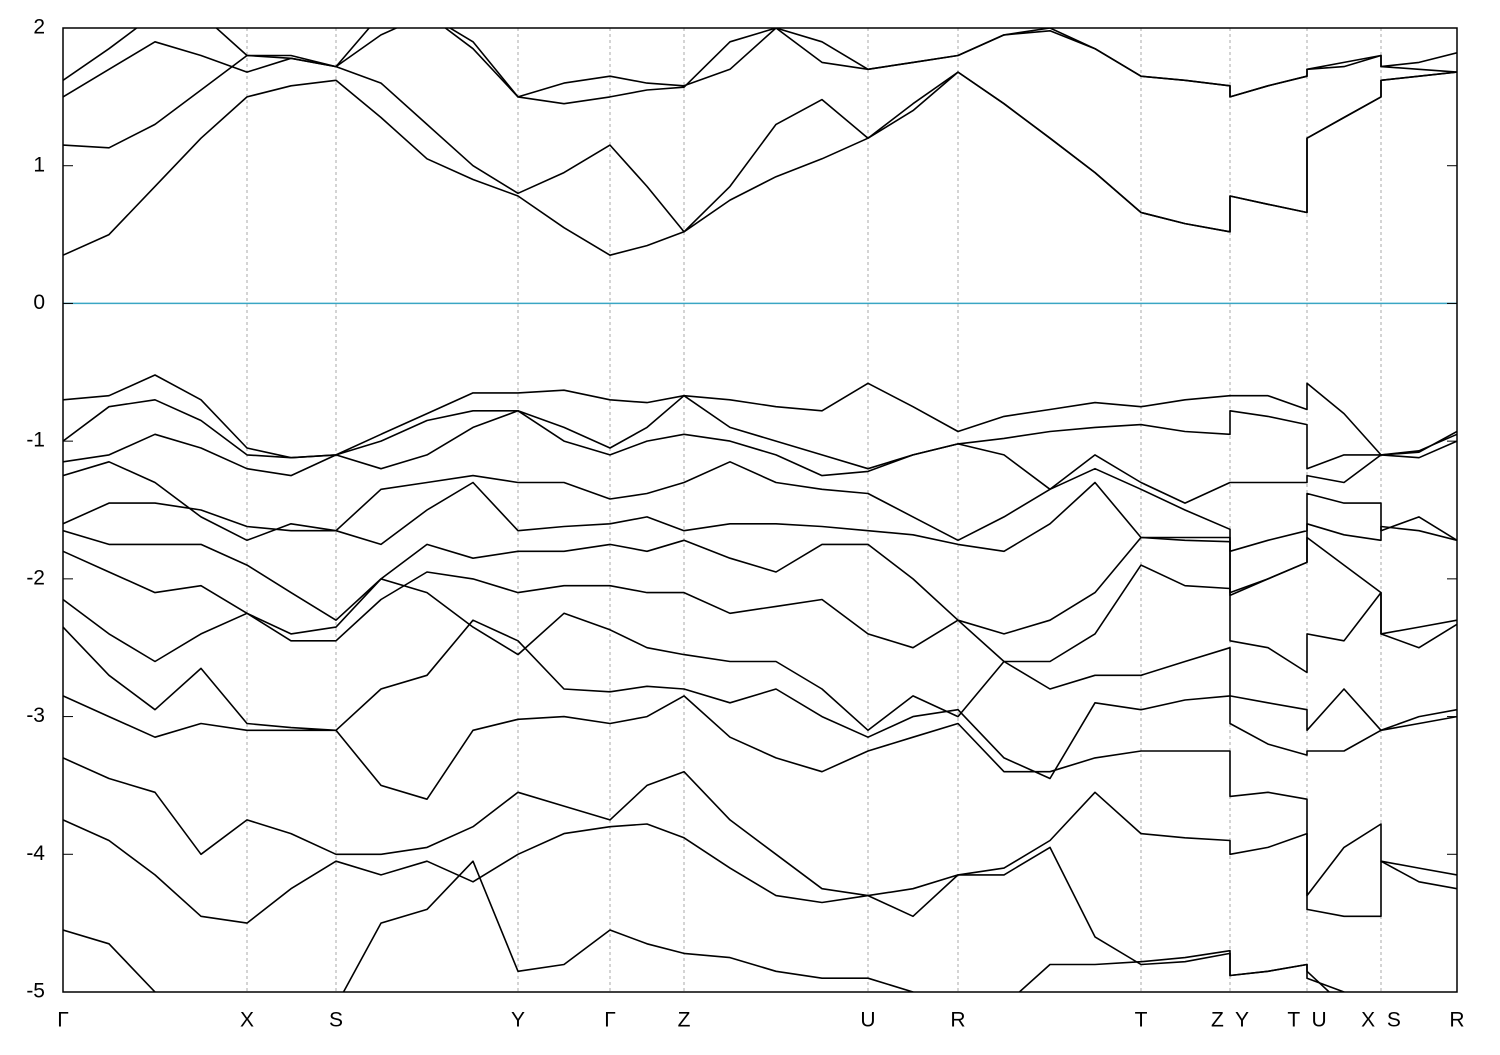 This screenshot has width=1500, height=1055. What do you see at coordinates (1306, 1020) in the screenshot?
I see `x-tick-label: T U` at bounding box center [1306, 1020].